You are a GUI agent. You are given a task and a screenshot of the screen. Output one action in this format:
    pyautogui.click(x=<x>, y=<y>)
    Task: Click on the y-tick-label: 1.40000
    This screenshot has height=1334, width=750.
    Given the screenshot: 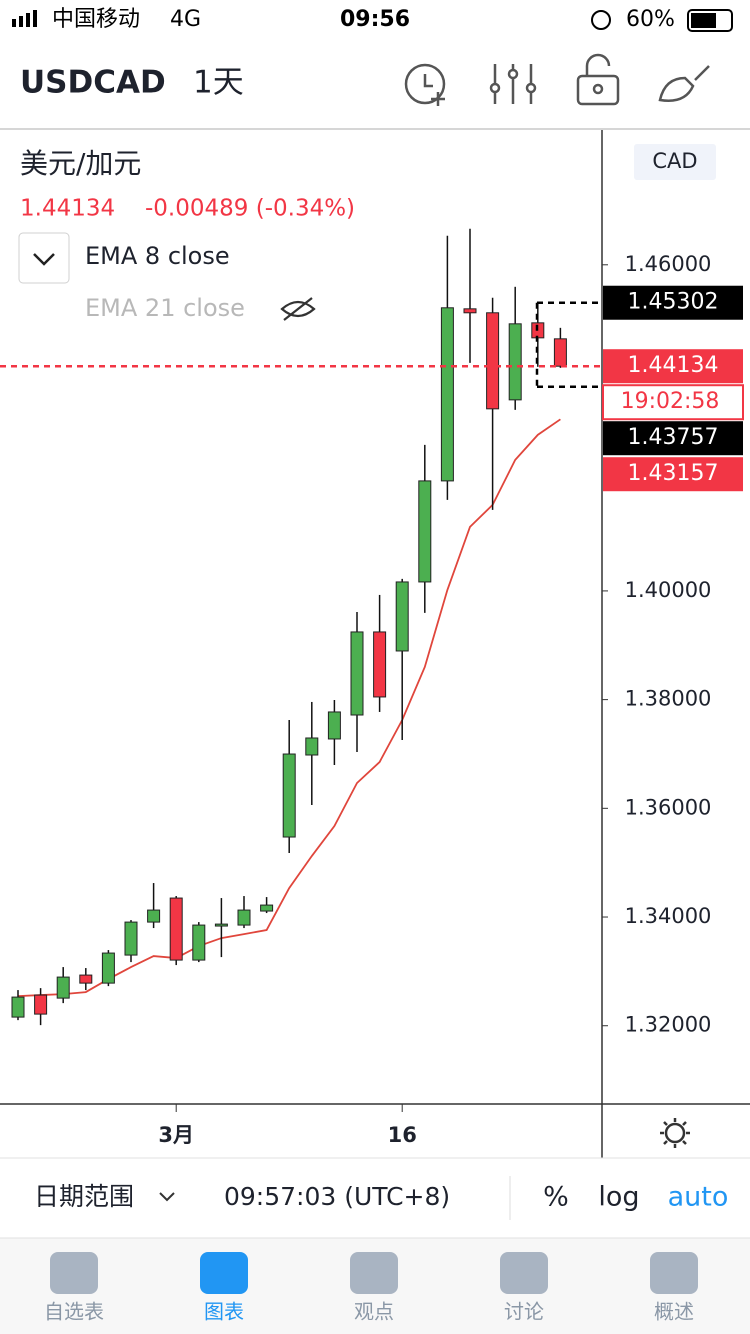 What is the action you would take?
    pyautogui.click(x=668, y=590)
    